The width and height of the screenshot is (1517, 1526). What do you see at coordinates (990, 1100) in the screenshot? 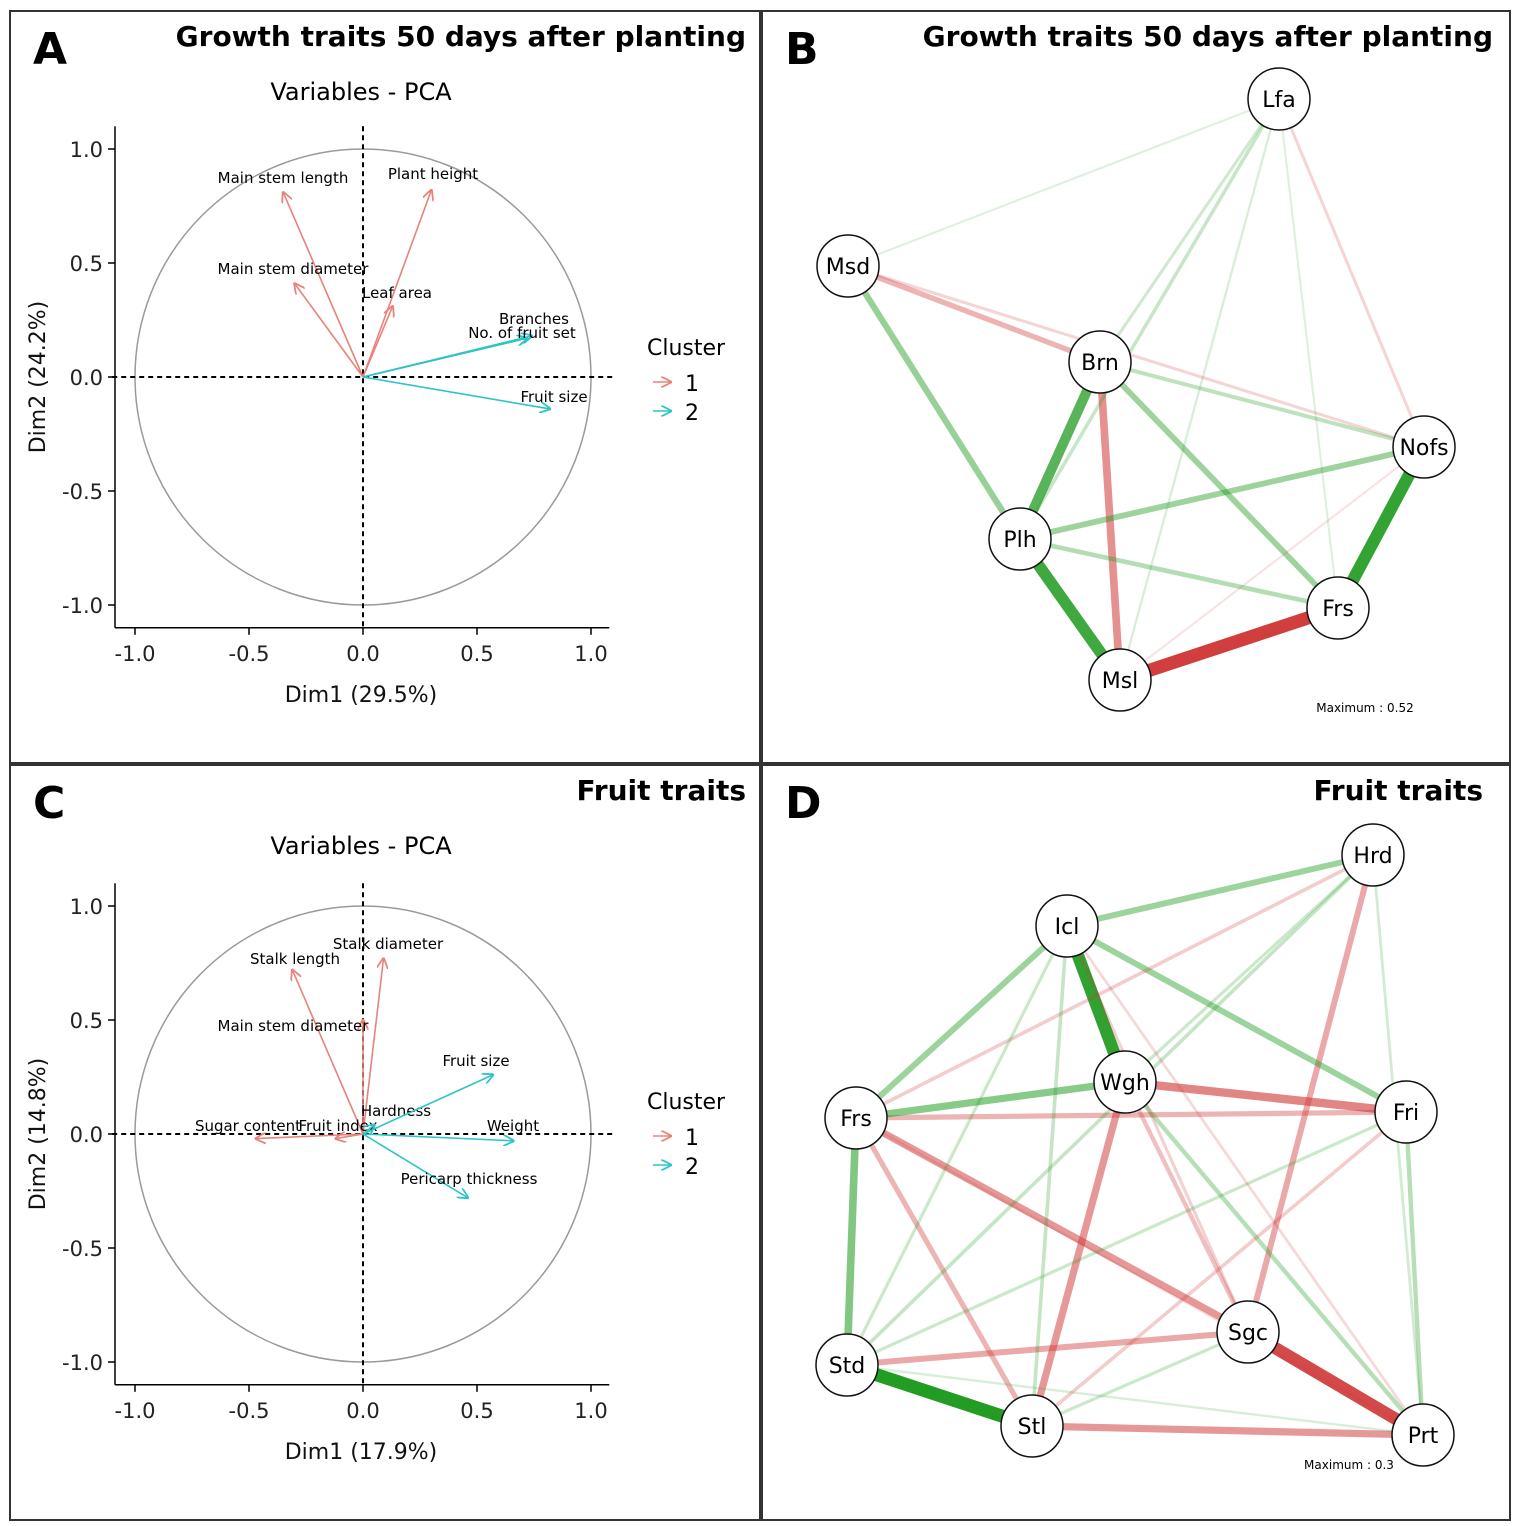
I see `edge-frs-wgh` at bounding box center [990, 1100].